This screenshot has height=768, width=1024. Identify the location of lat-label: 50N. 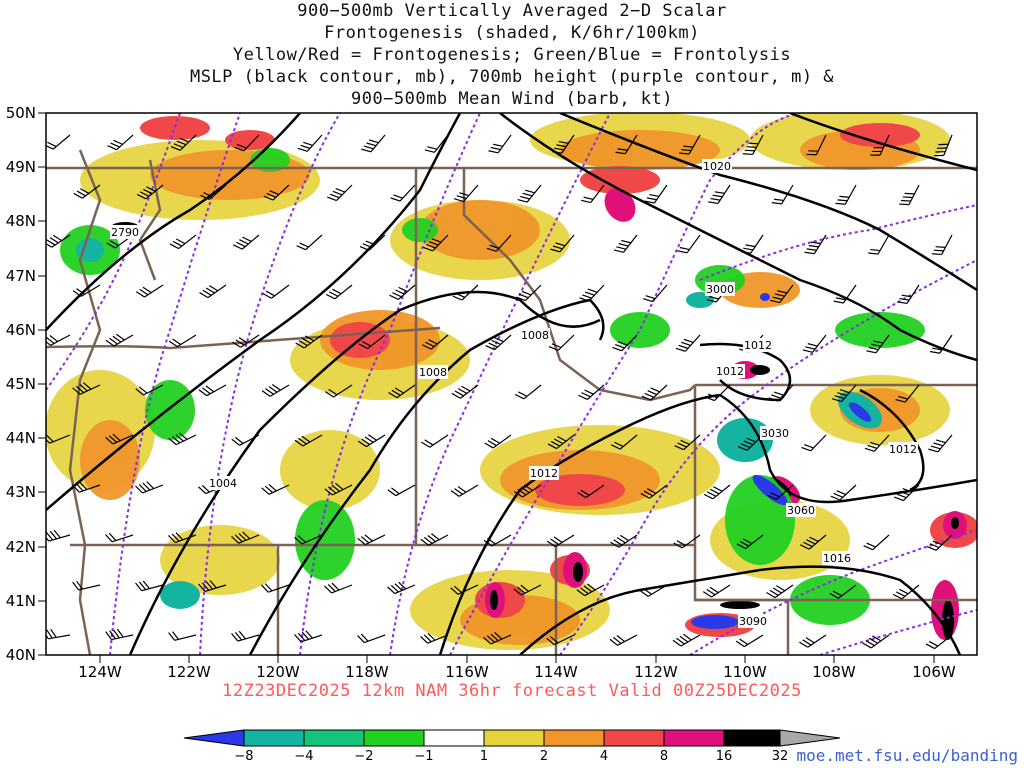
(21, 113).